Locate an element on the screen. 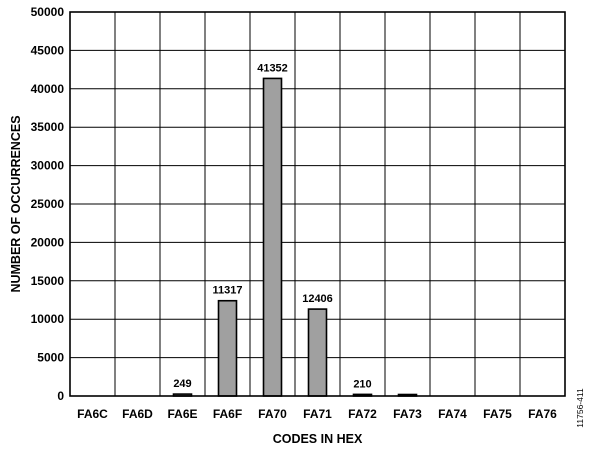 The width and height of the screenshot is (590, 452). data-label: 11317 is located at coordinates (228, 291).